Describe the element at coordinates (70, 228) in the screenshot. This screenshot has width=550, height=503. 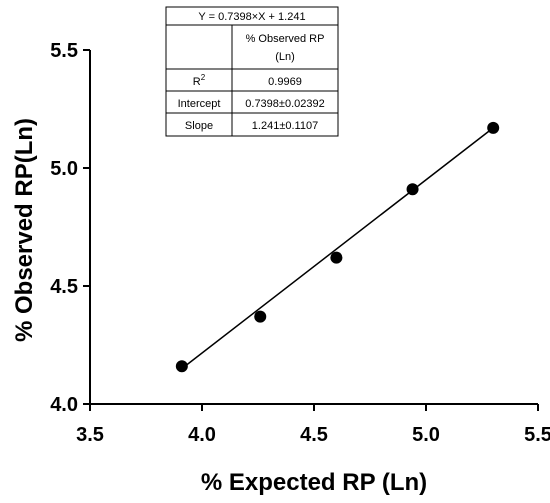
I see `y-ticks: 4.0 4.5 5.0 5.5` at that location.